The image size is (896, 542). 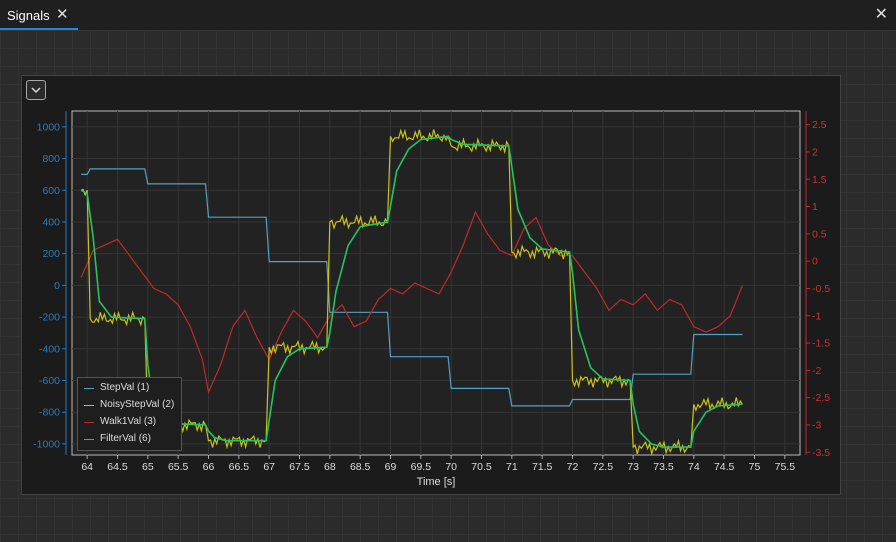 What do you see at coordinates (137, 404) in the screenshot?
I see `legend-label: NoisyStepVal (2)` at bounding box center [137, 404].